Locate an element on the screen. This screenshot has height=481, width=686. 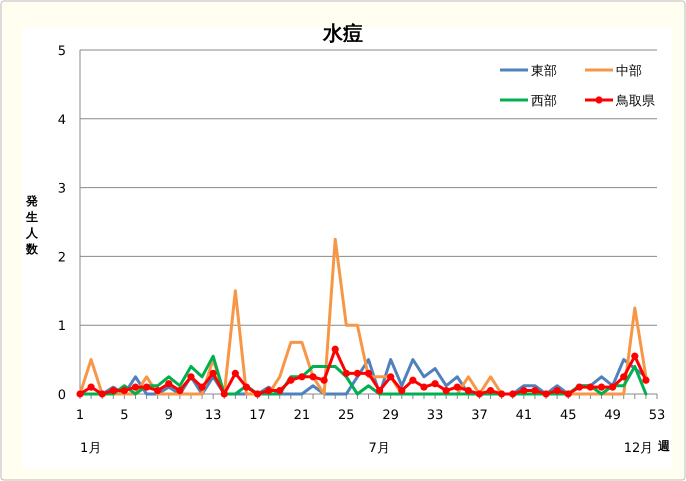
text: 1月 is located at coordinates (91, 448).